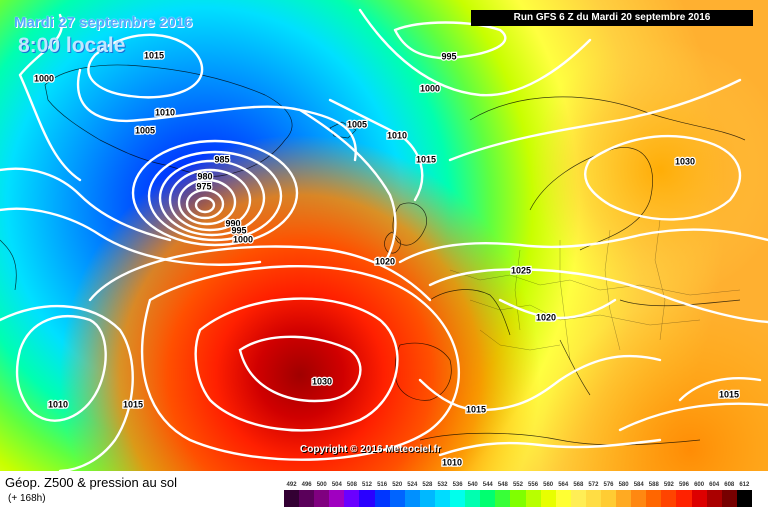  What do you see at coordinates (612, 18) in the screenshot?
I see `run-banner: Run GFS 6 Z du Mardi 20 septembre 2016` at bounding box center [612, 18].